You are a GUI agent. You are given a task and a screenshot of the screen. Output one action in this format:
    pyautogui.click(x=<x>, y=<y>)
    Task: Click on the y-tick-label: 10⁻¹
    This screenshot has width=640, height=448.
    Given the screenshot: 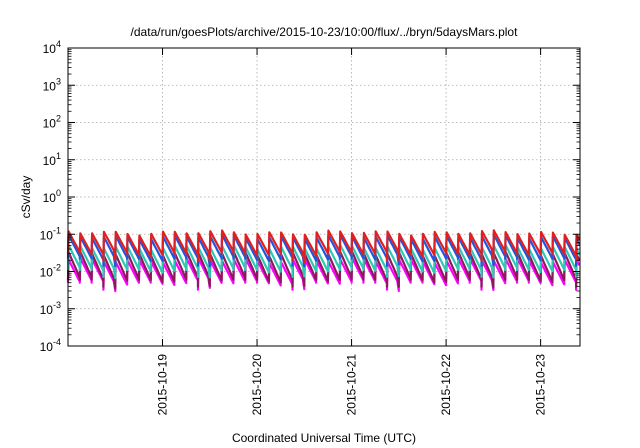 What is the action you would take?
    pyautogui.click(x=50, y=233)
    